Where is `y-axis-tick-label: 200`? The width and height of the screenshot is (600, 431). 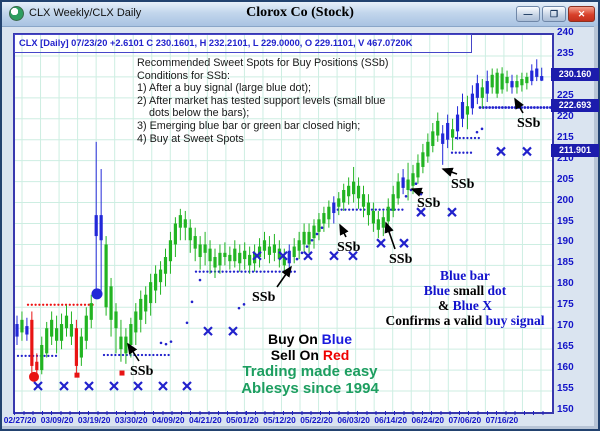
y-axis-tick-label: 200 is located at coordinates (565, 200).